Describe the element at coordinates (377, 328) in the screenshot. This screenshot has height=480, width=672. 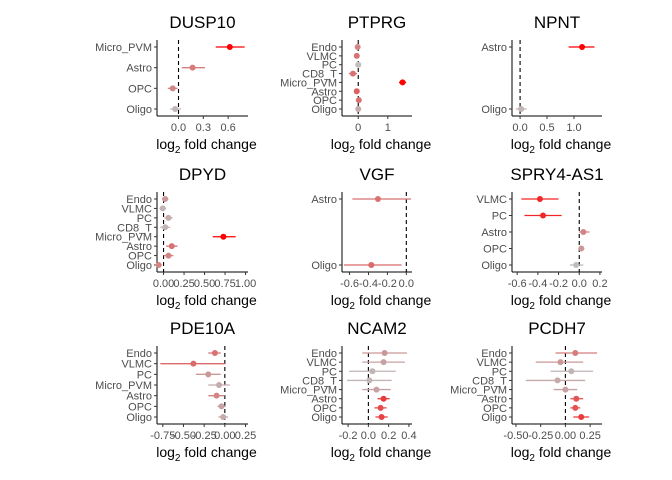
I see `panel-title: NCAM2` at that location.